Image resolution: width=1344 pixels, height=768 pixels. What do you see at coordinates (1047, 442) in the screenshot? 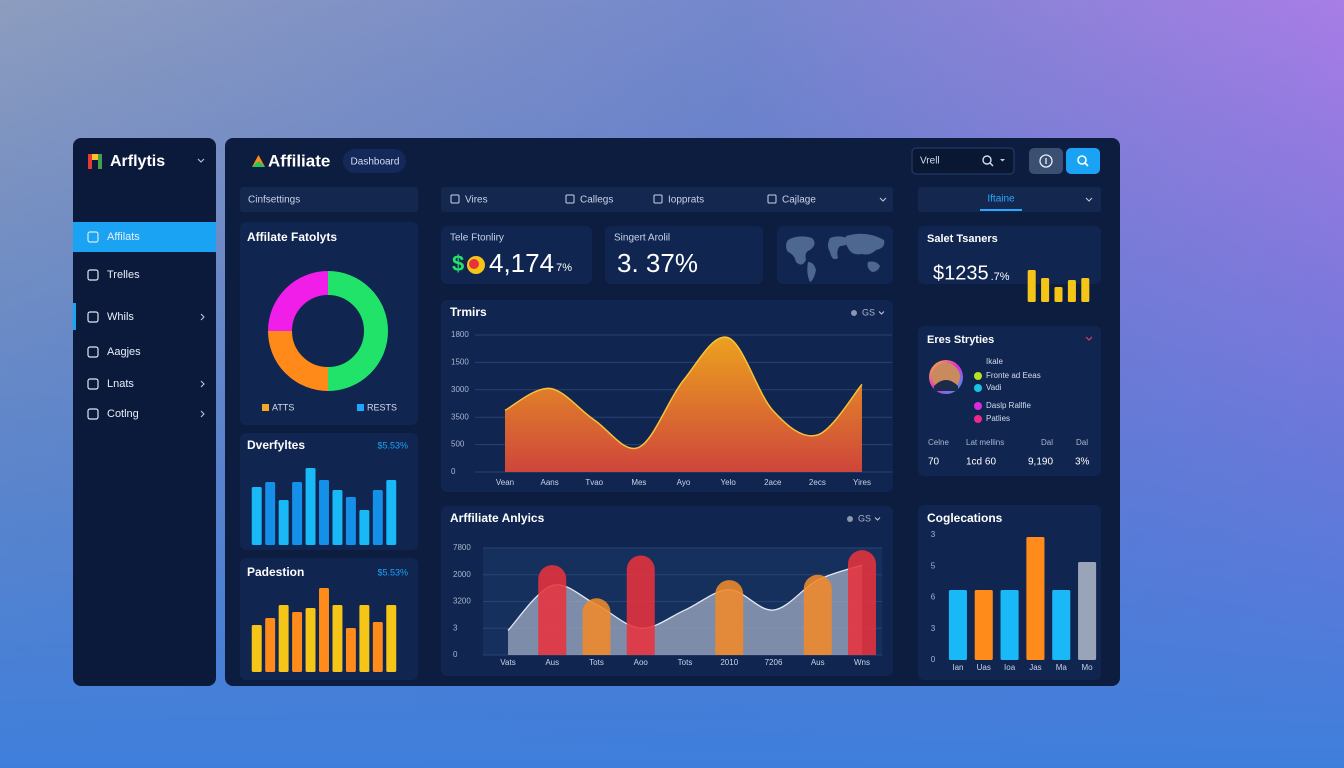
I see `table-header: Dal` at bounding box center [1047, 442].